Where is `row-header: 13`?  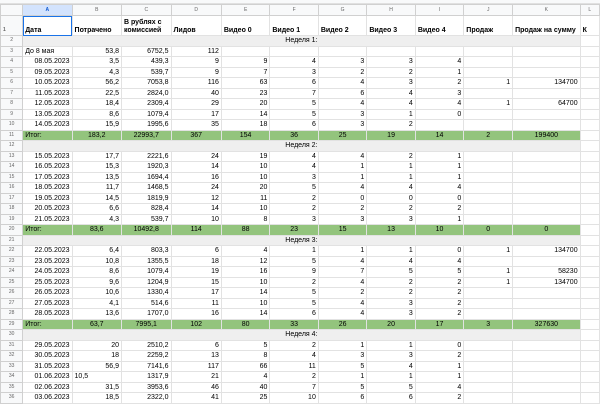 row-header: 13 is located at coordinates (12, 156).